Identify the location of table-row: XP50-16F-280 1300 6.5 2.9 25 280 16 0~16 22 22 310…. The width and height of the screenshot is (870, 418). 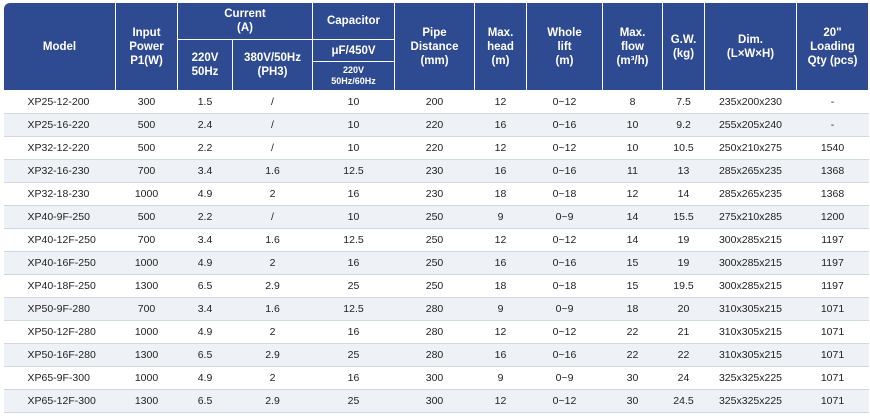
(436, 355).